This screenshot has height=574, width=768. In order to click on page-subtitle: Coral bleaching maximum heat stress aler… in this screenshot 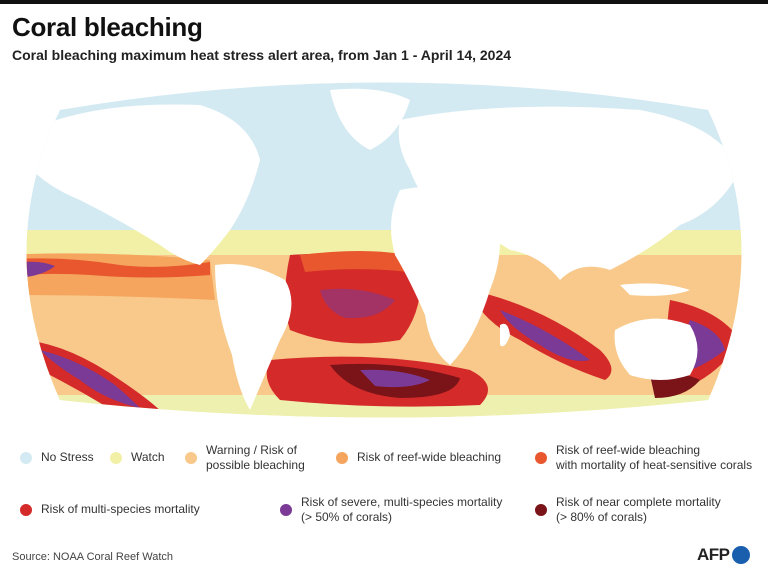, I will do `click(262, 55)`.